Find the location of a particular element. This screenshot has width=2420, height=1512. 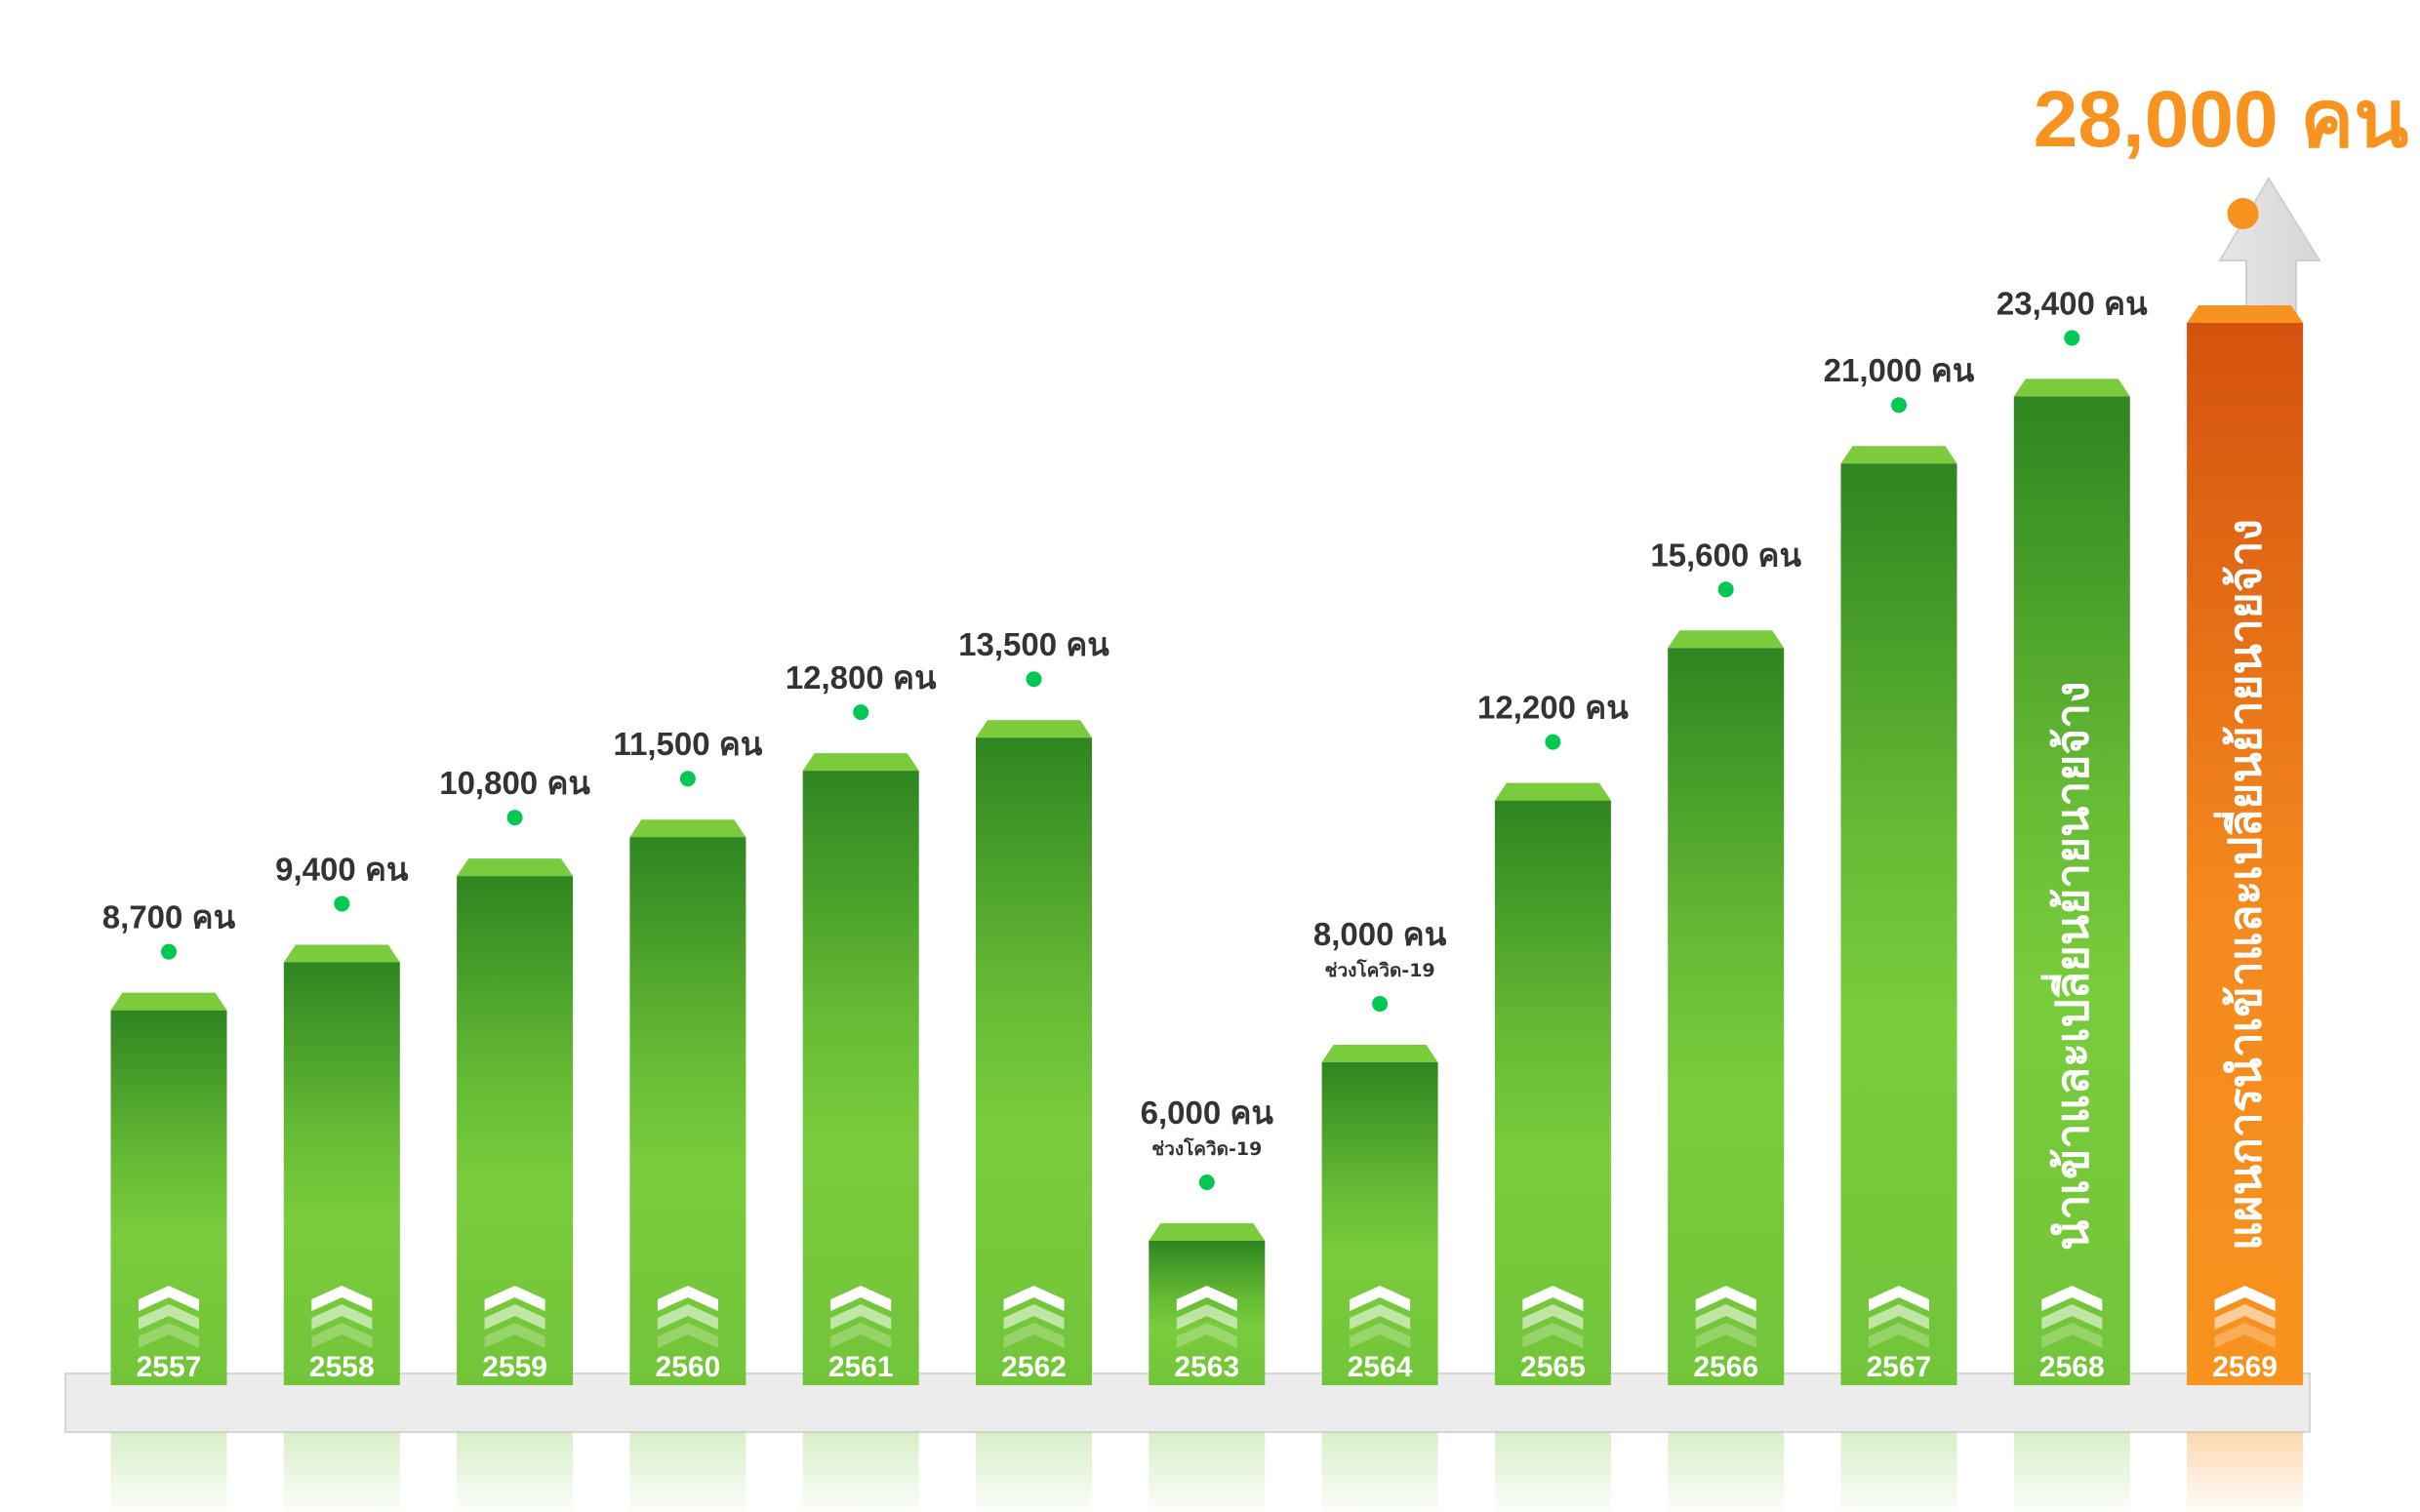

year-label: 2560 is located at coordinates (688, 1367).